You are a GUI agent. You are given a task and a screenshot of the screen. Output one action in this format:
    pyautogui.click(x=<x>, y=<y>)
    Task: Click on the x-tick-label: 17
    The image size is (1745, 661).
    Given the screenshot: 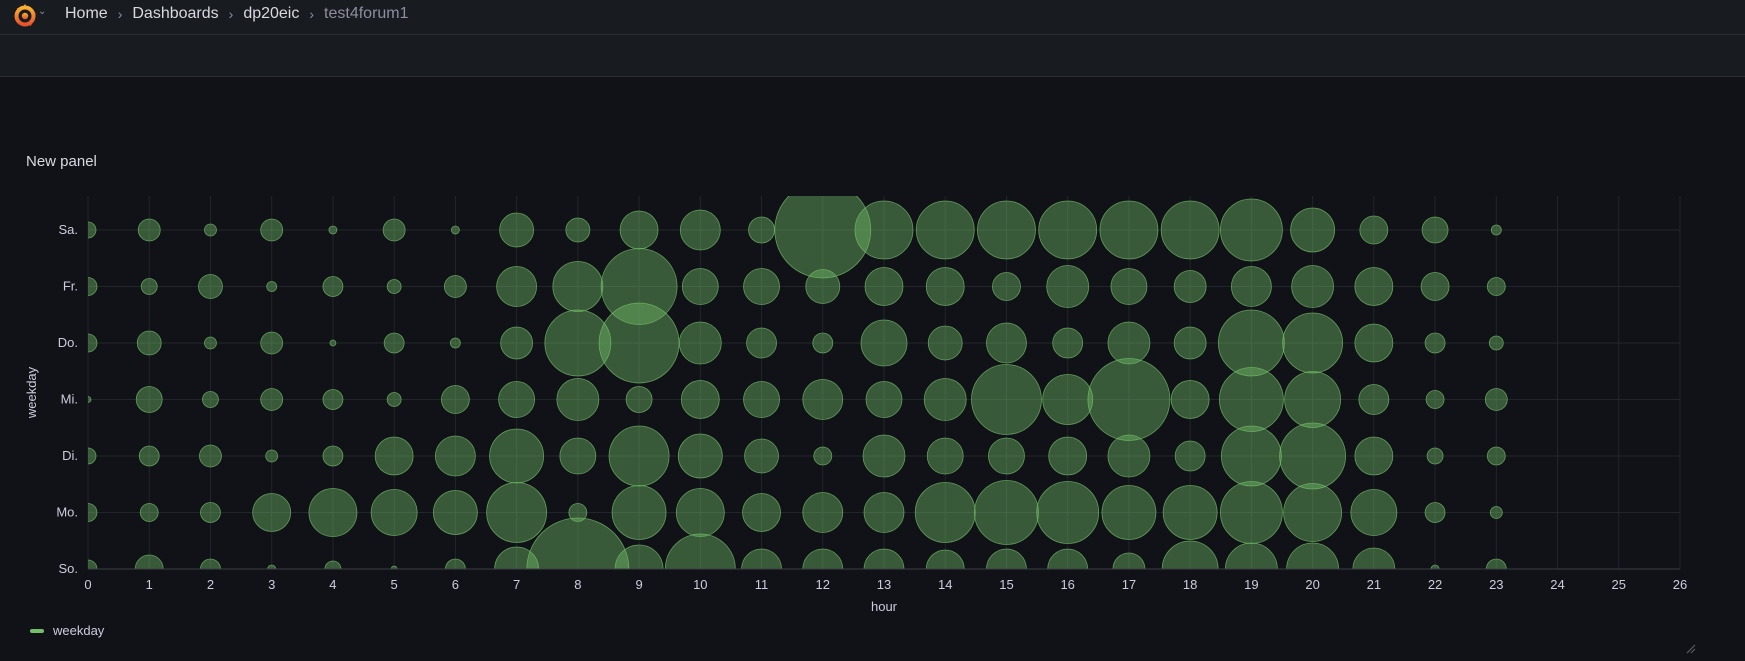 What is the action you would take?
    pyautogui.click(x=1129, y=584)
    